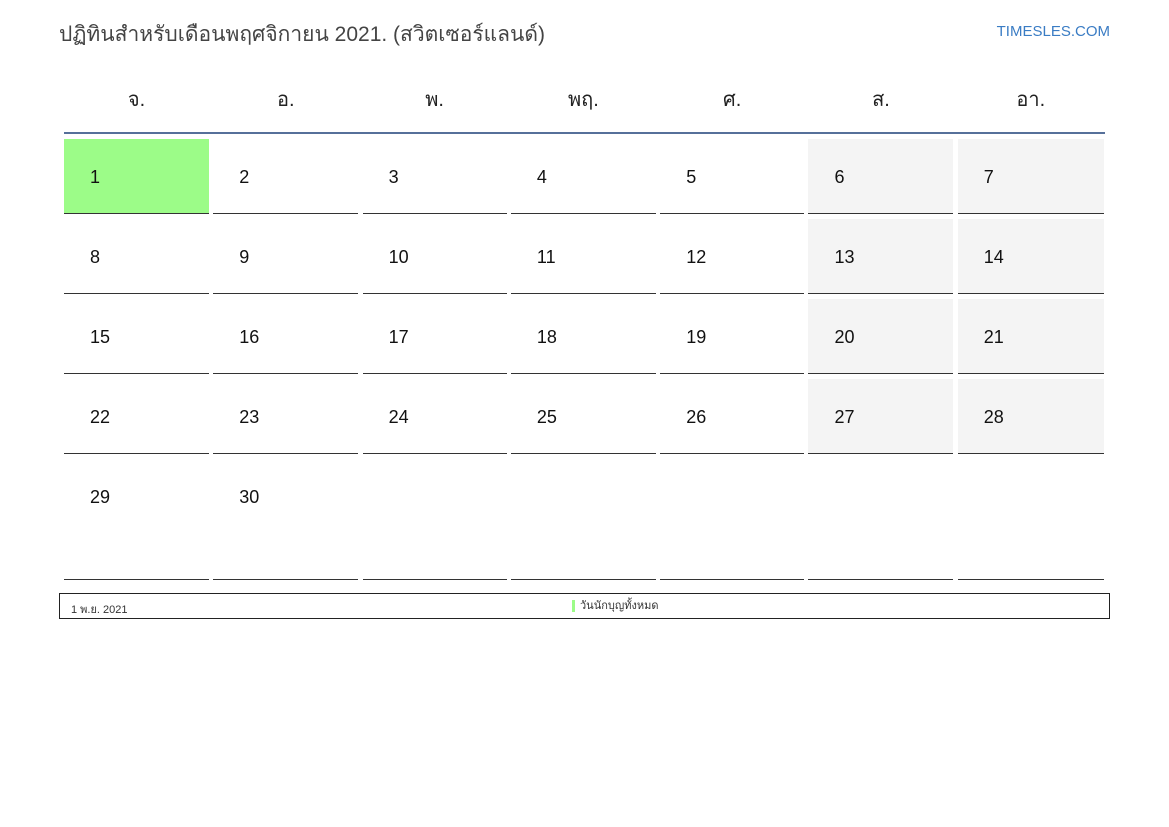  Describe the element at coordinates (1030, 176) in the screenshot. I see `day-cell: 7` at that location.